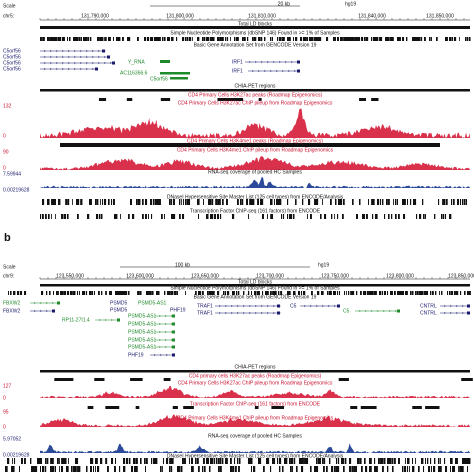  Describe the element at coordinates (255, 90) in the screenshot. I see `chiapet` at that location.